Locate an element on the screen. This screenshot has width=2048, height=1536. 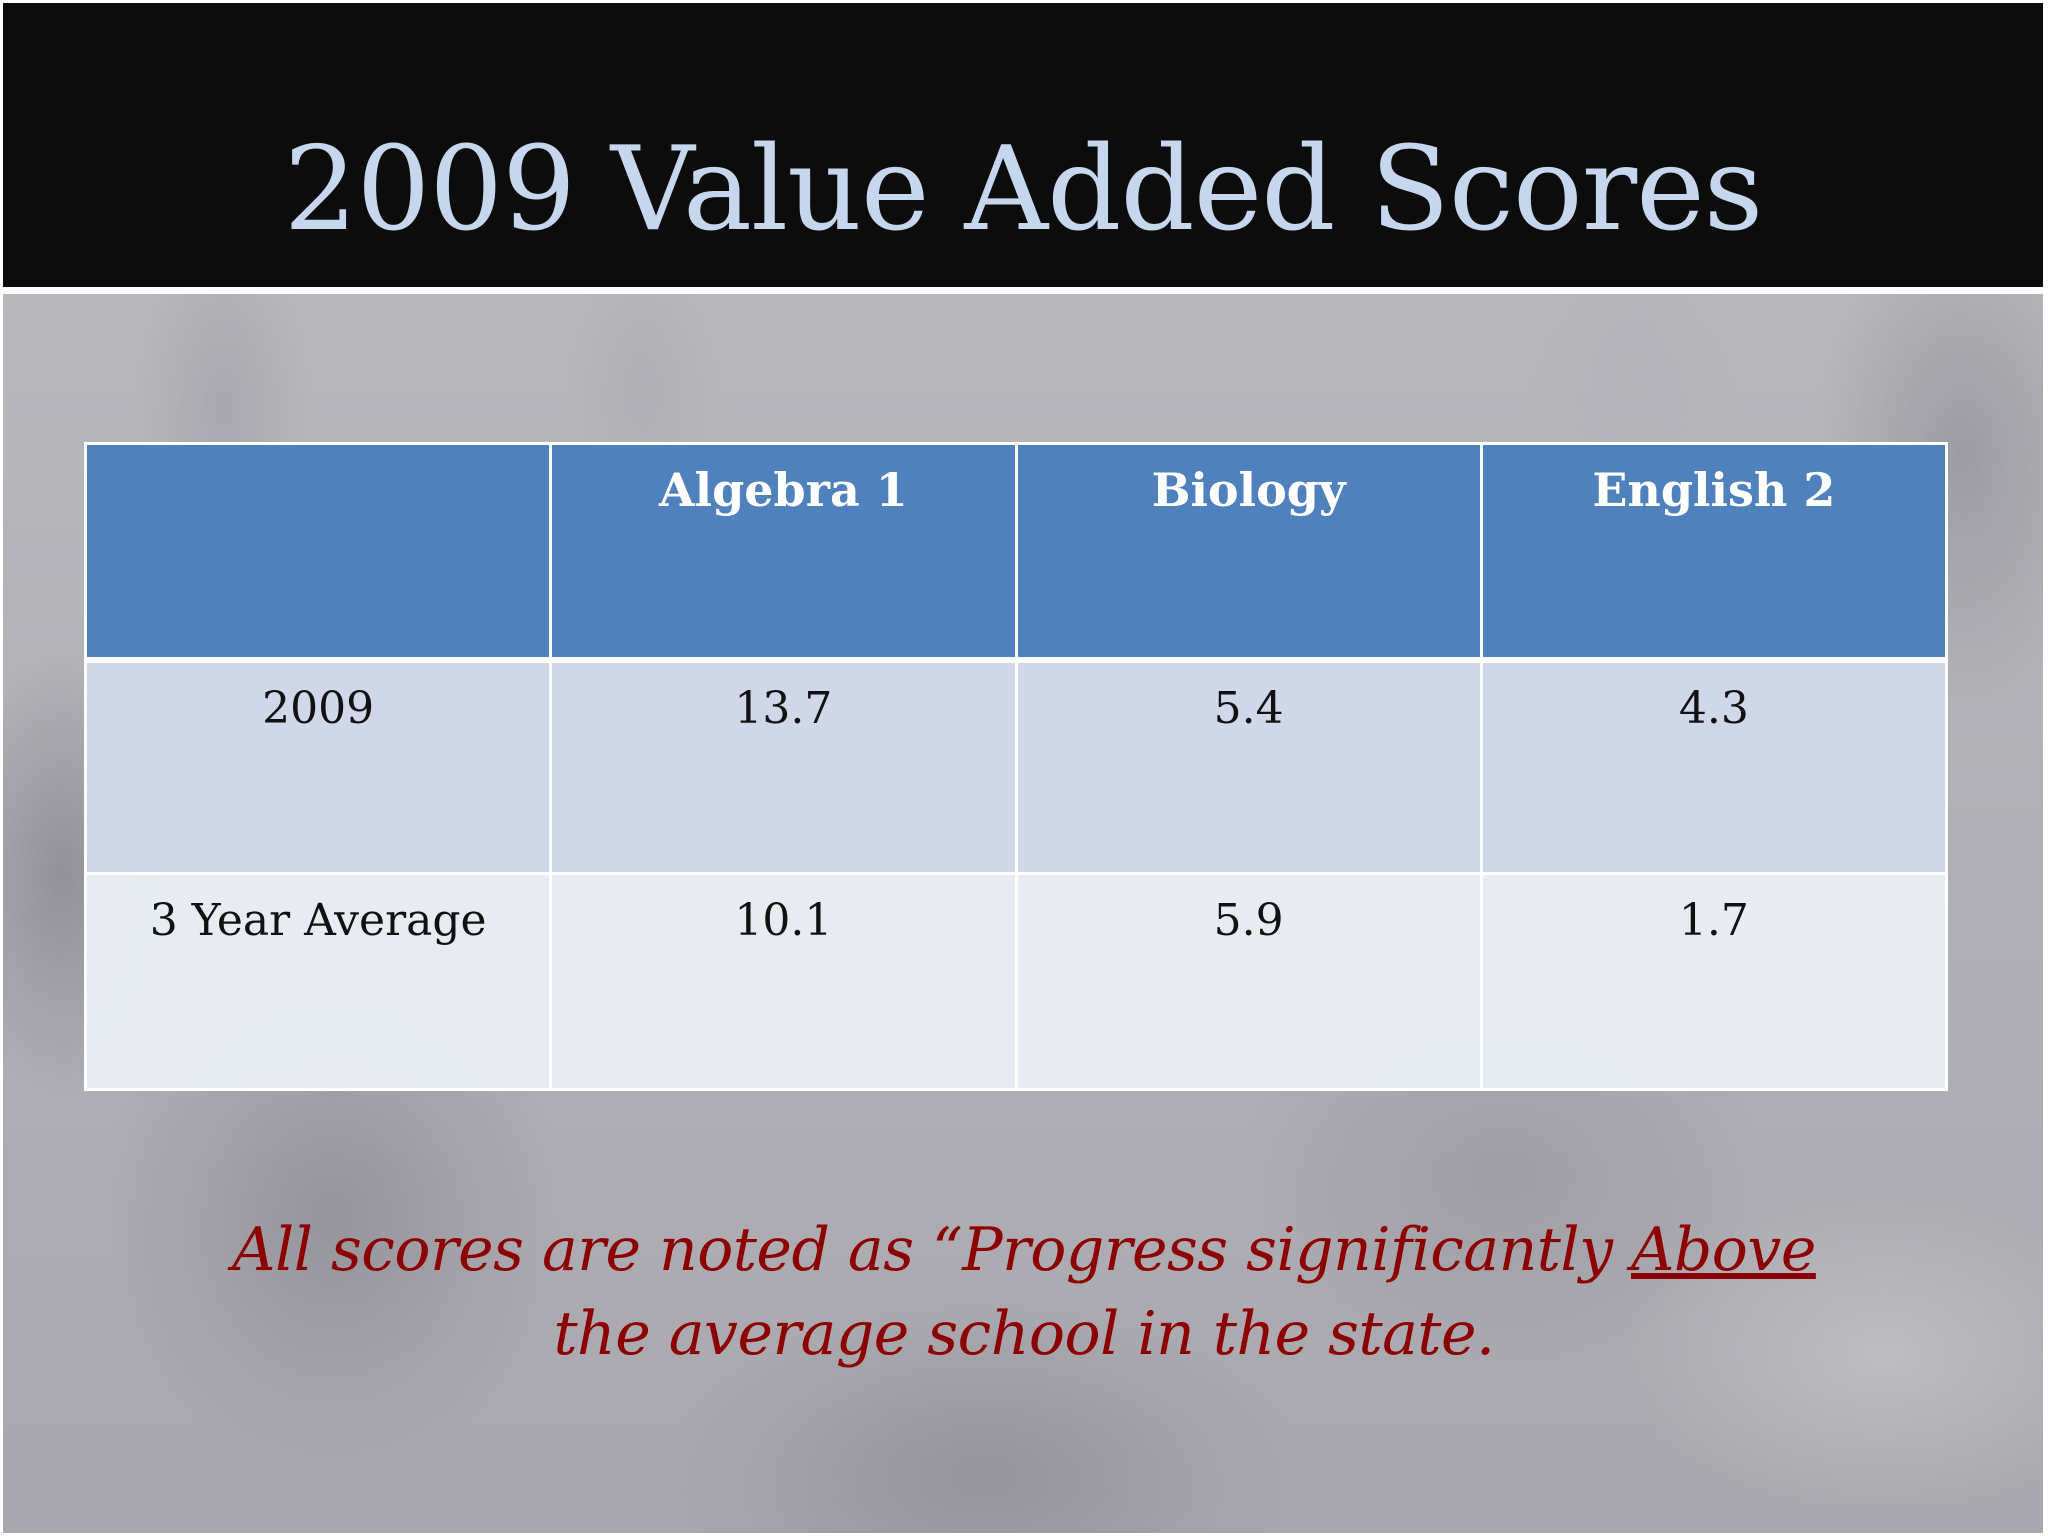
cell-3yr-algebra-1: 10.1 is located at coordinates (783, 981).